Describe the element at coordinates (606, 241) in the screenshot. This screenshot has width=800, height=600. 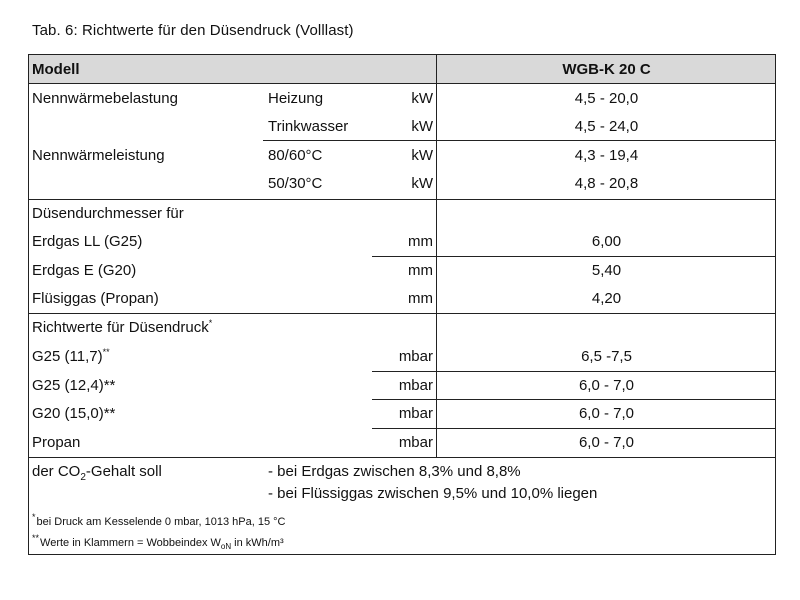
I see `value-cell: 6,00` at that location.